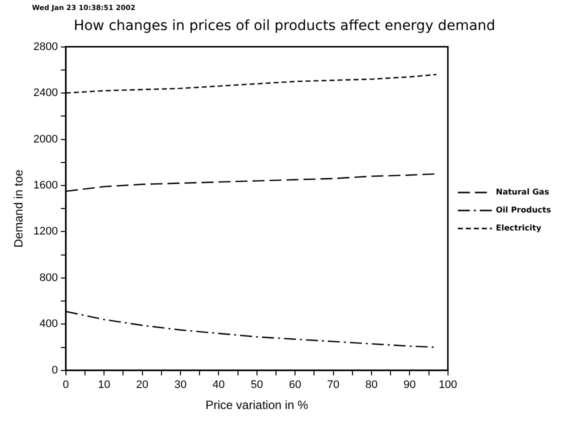 This screenshot has width=575, height=421. What do you see at coordinates (448, 385) in the screenshot?
I see `x-tick-label: 100` at bounding box center [448, 385].